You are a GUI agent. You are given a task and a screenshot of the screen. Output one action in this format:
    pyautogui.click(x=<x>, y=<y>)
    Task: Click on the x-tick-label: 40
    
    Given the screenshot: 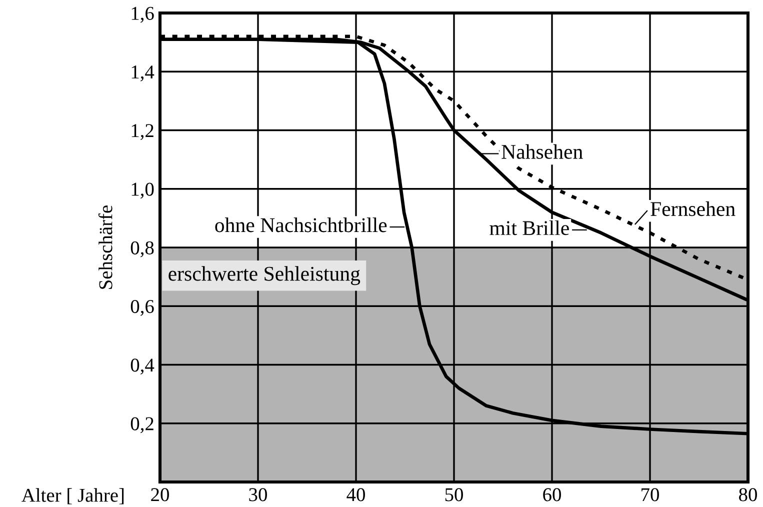 What is the action you would take?
    pyautogui.click(x=355, y=495)
    